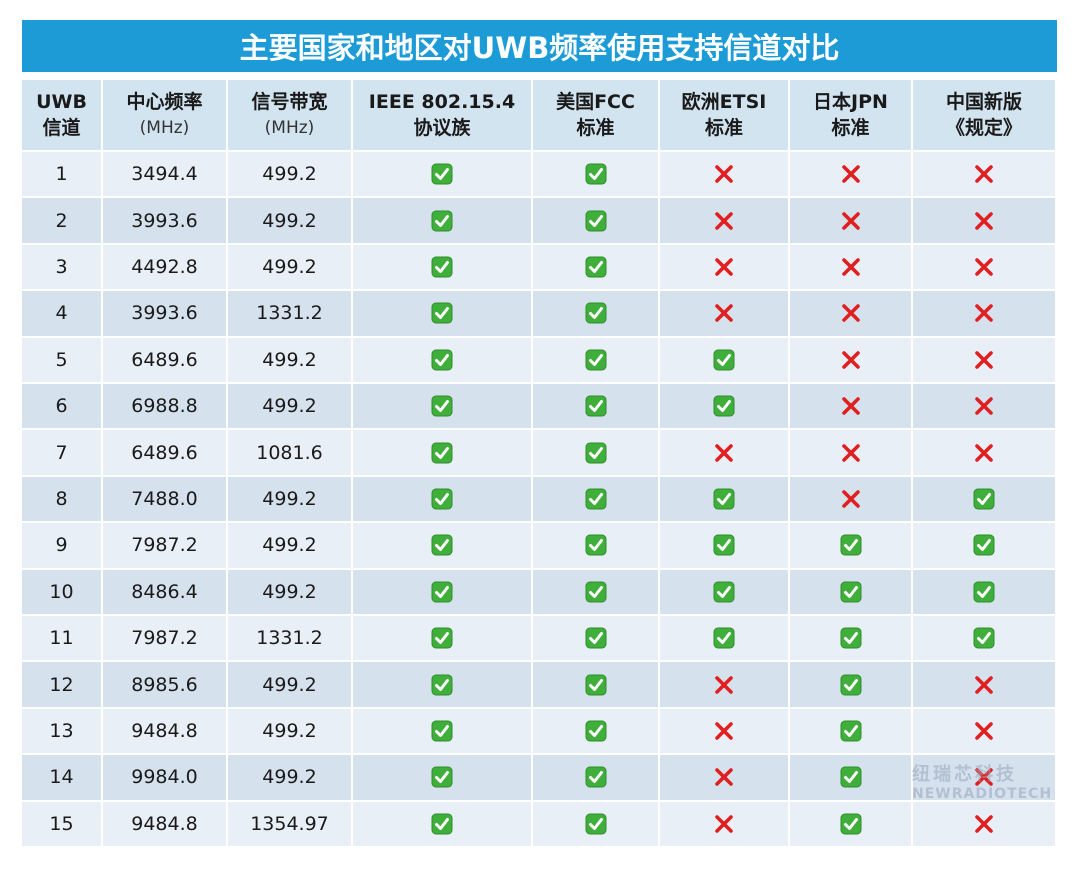 This screenshot has width=1080, height=874. Describe the element at coordinates (62, 221) in the screenshot. I see `table-cell: 2` at that location.